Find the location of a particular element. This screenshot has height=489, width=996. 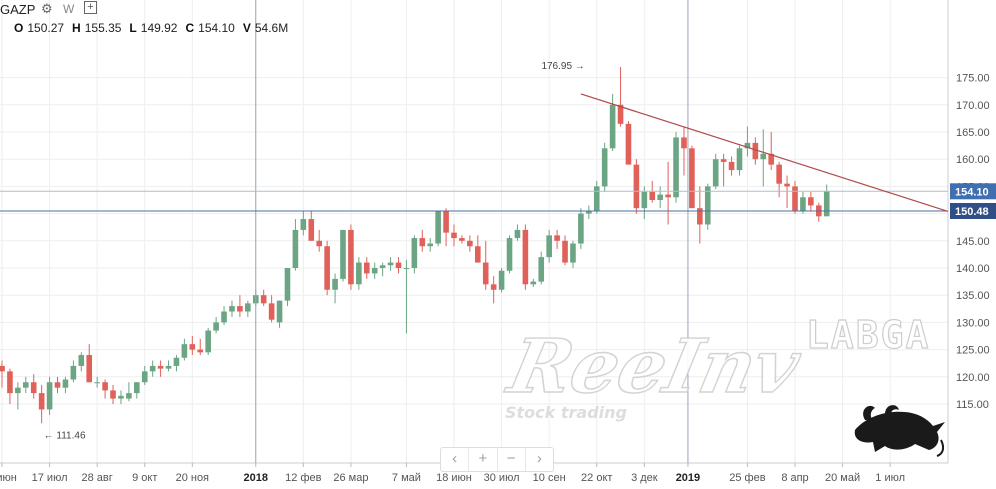

scroll-right-button: › is located at coordinates (539, 458).